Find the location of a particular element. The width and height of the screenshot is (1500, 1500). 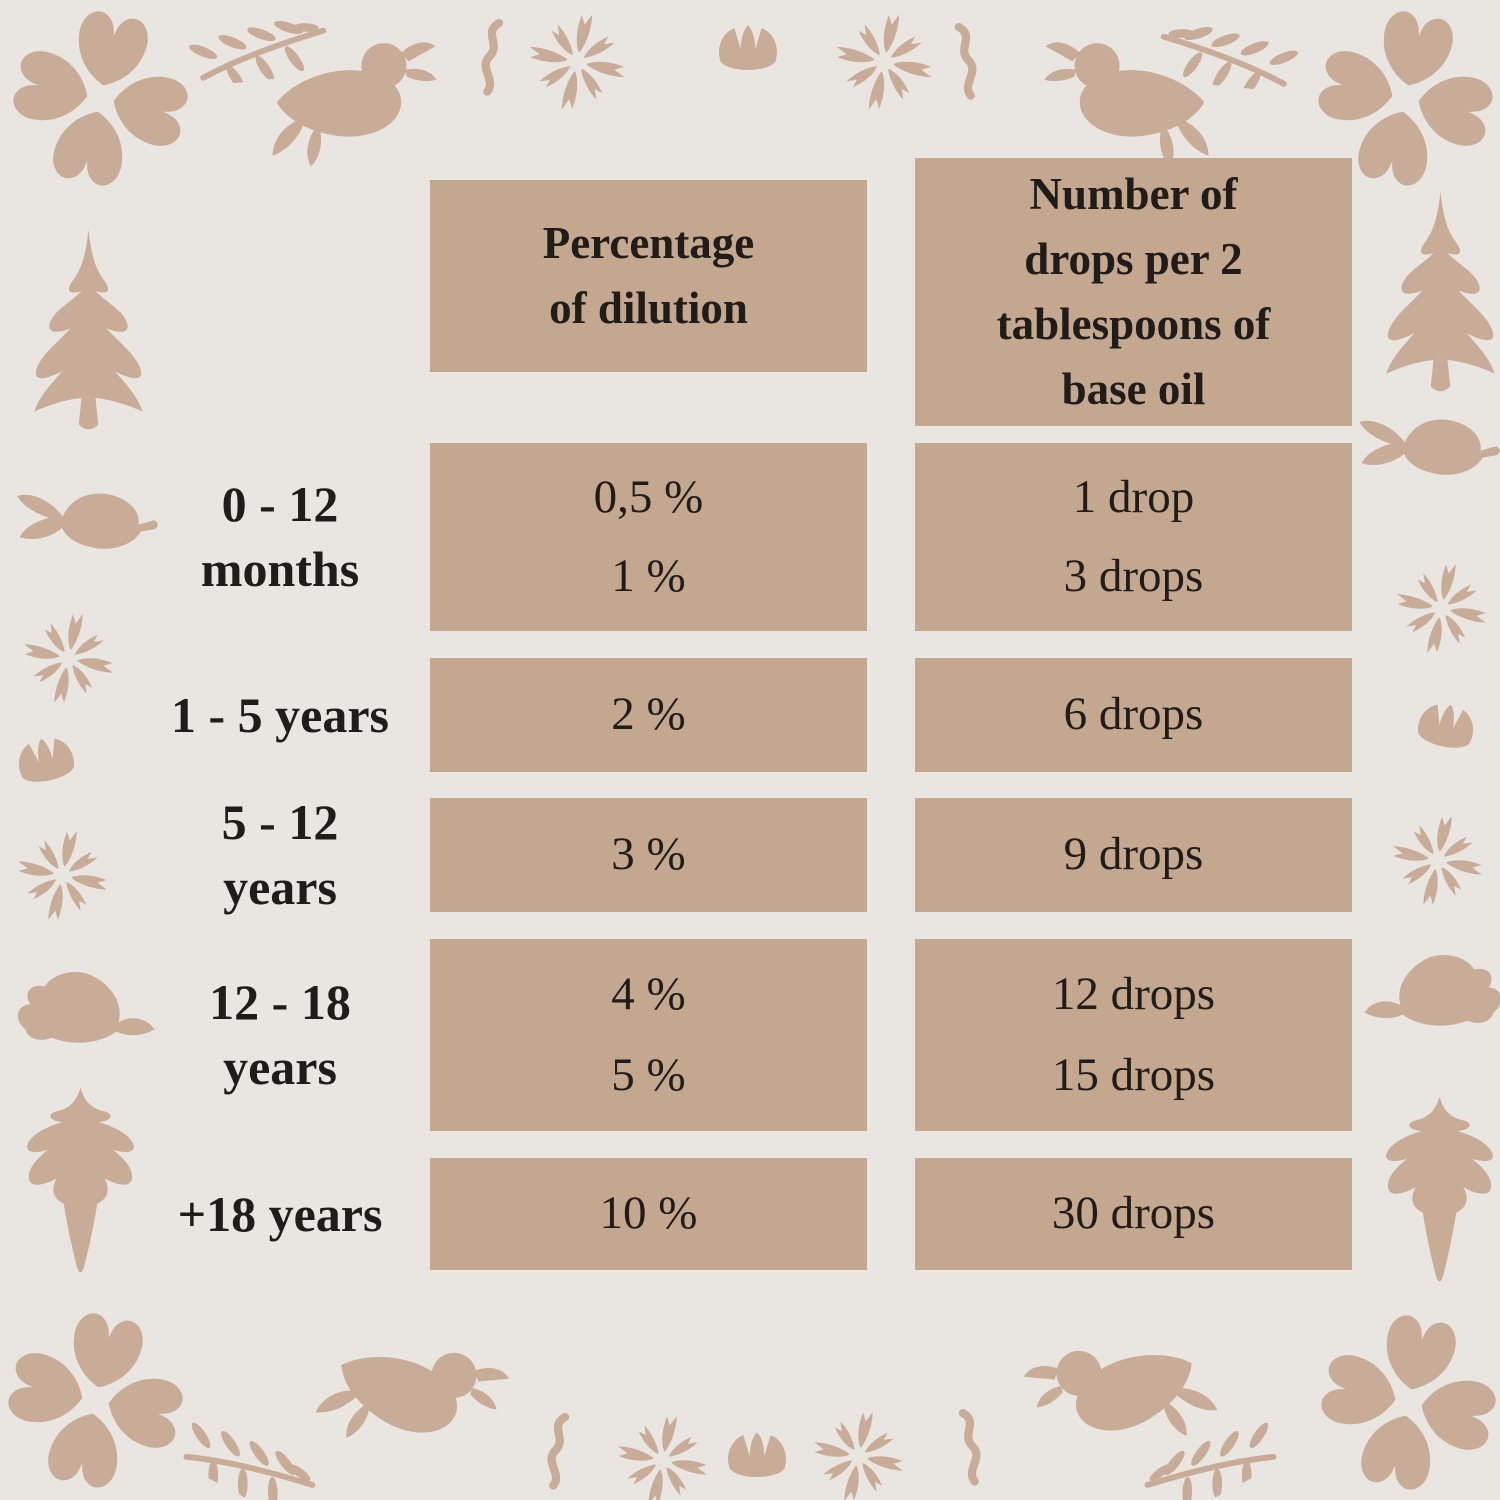

column-header-line: drops per 2 is located at coordinates (1133, 258).